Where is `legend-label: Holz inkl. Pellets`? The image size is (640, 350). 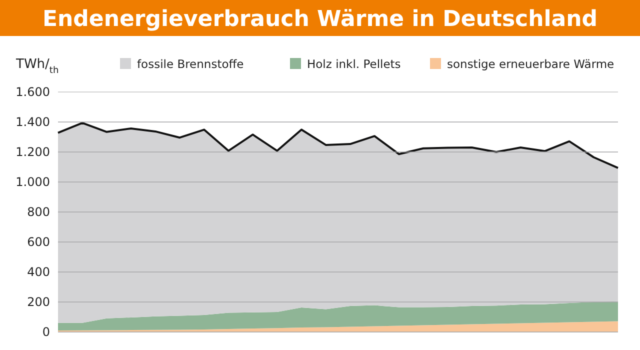
legend-label: Holz inkl. Pellets is located at coordinates (354, 64).